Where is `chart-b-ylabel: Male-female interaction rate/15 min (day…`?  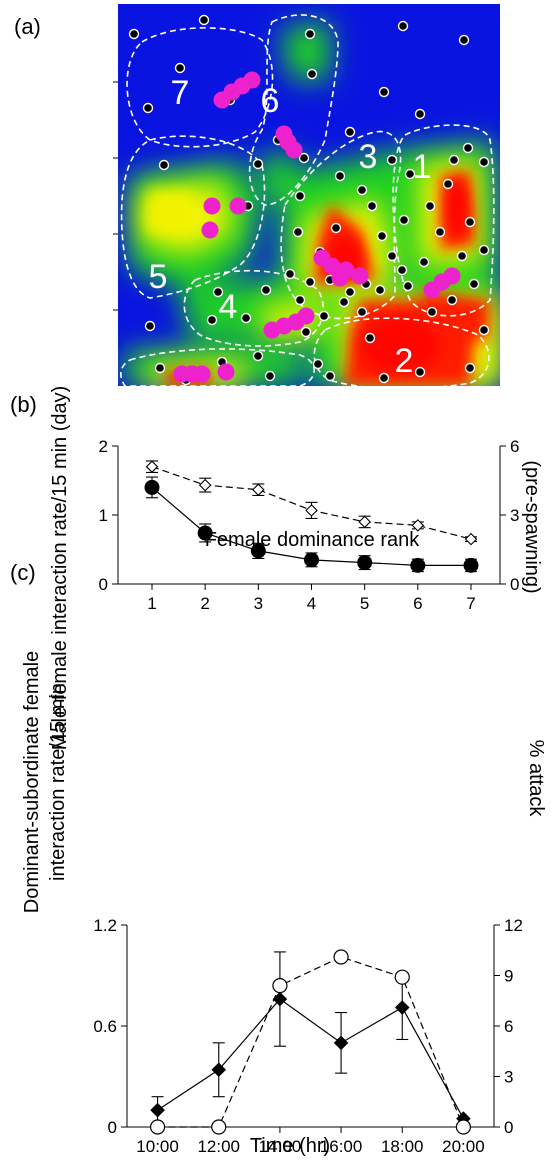
chart-b-ylabel: Male-female interaction rate/15 min (day… is located at coordinates (60, 568).